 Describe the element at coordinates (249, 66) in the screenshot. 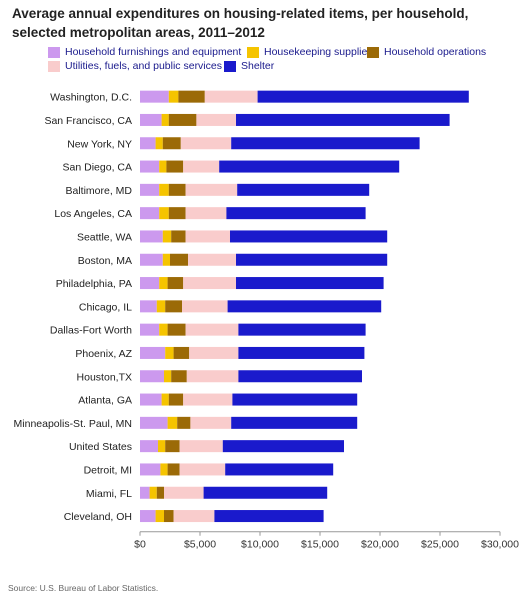

I see `legend-item-shelter: Shelter` at that location.